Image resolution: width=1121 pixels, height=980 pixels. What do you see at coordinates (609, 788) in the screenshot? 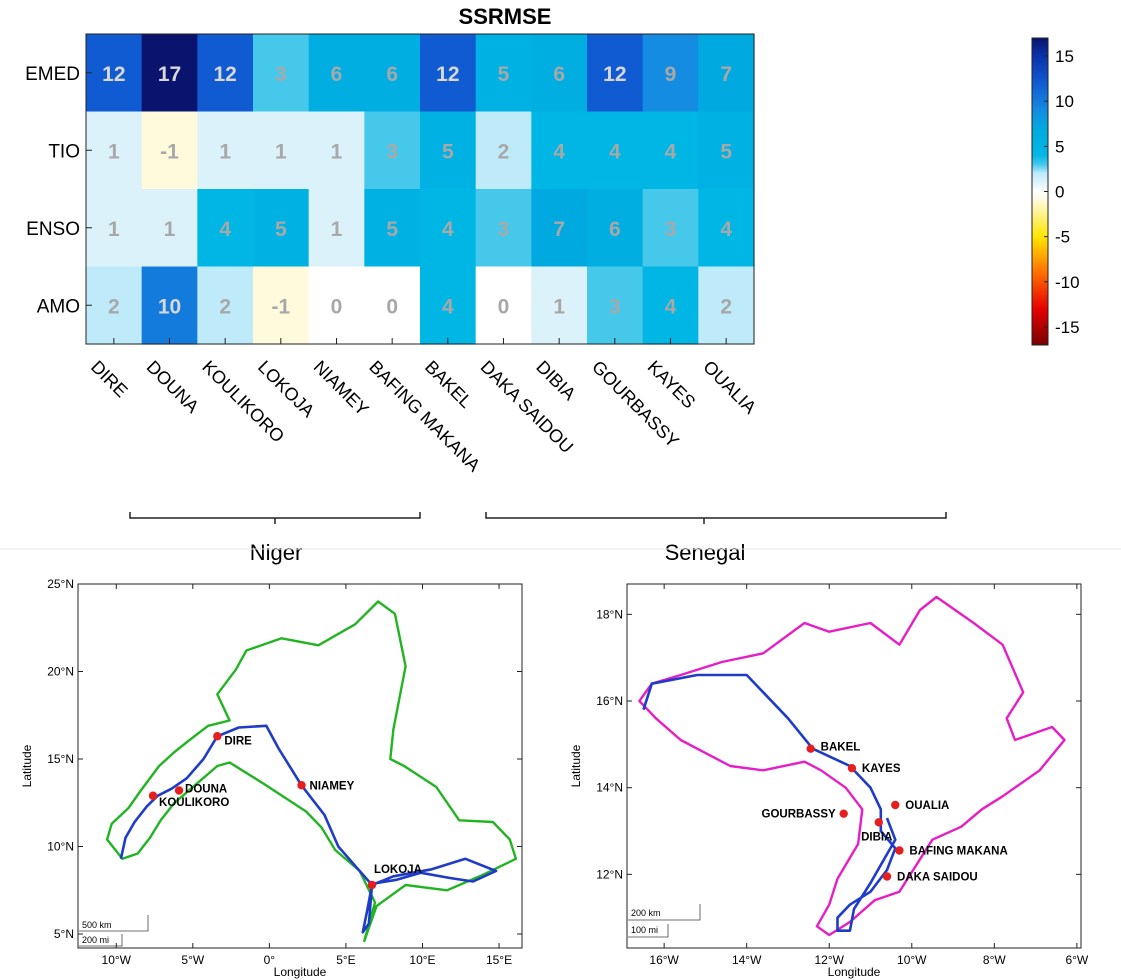
I see `map-ytick-label: 14°N` at bounding box center [609, 788].